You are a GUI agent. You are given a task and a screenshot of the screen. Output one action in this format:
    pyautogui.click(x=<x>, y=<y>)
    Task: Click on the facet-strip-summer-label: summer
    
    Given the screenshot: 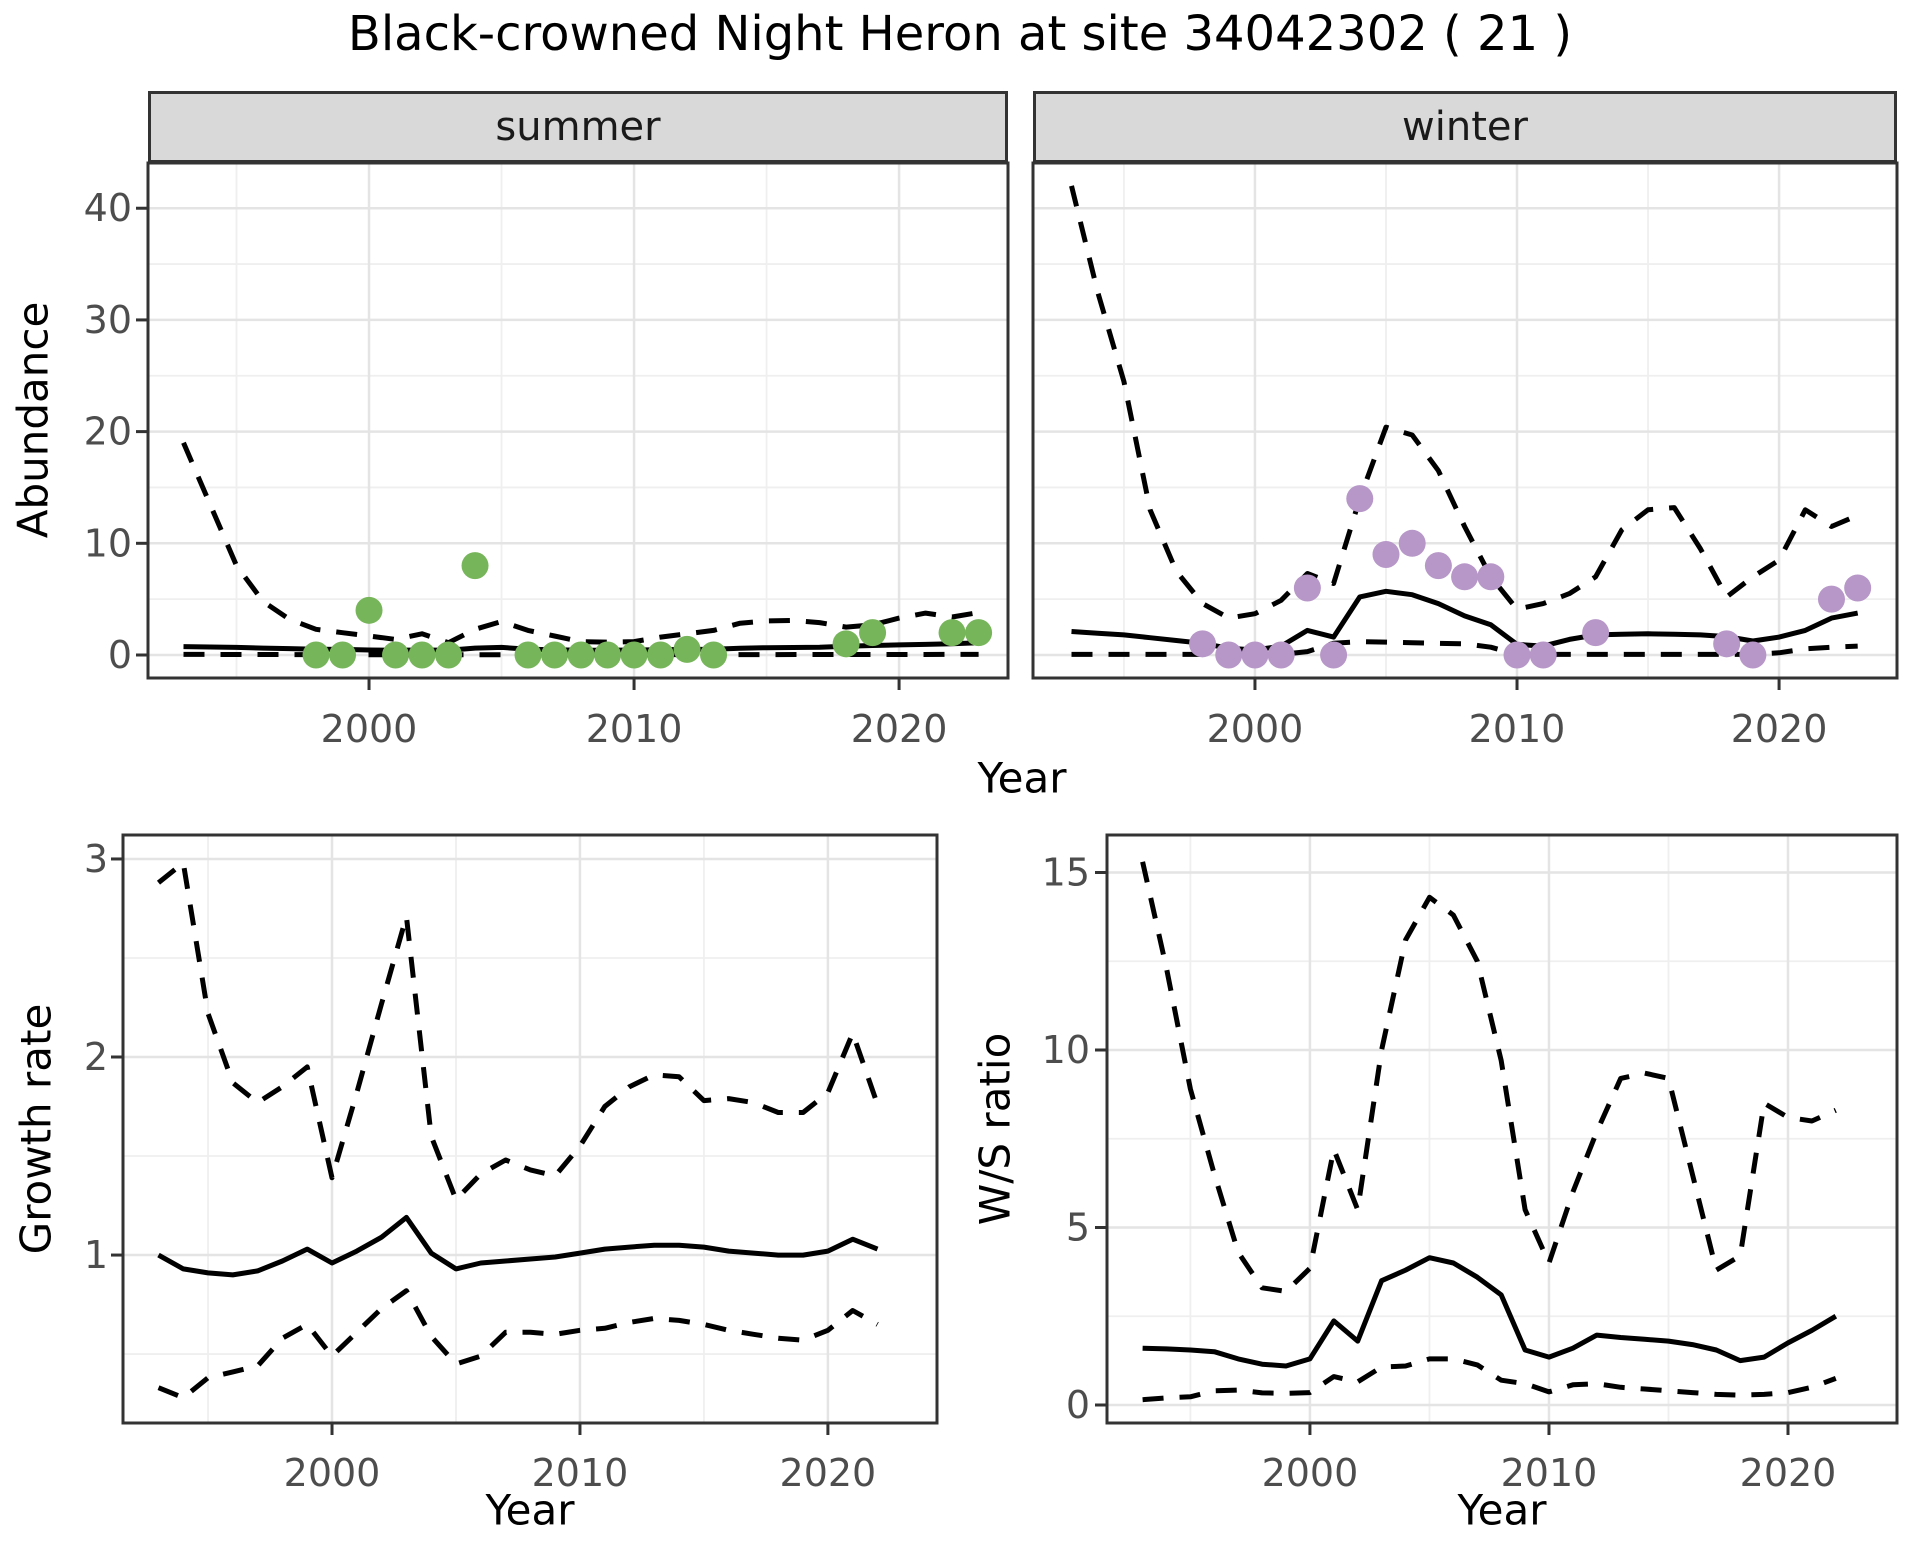 What is the action you would take?
    pyautogui.click(x=578, y=127)
    